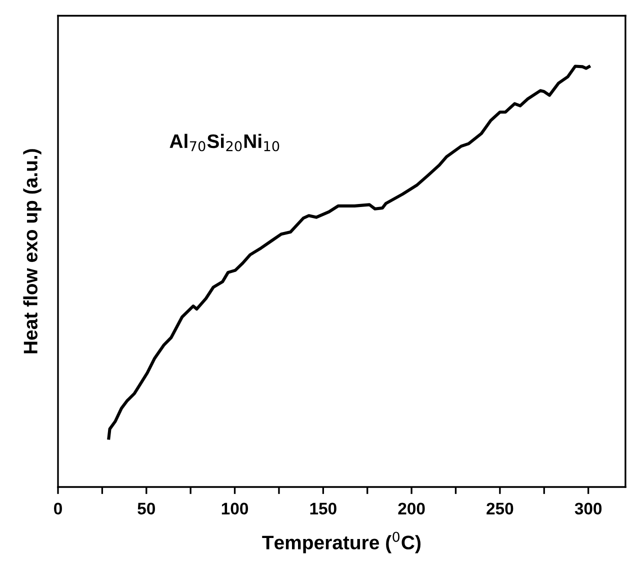  I want to click on x-tick-label: 50, so click(146, 508).